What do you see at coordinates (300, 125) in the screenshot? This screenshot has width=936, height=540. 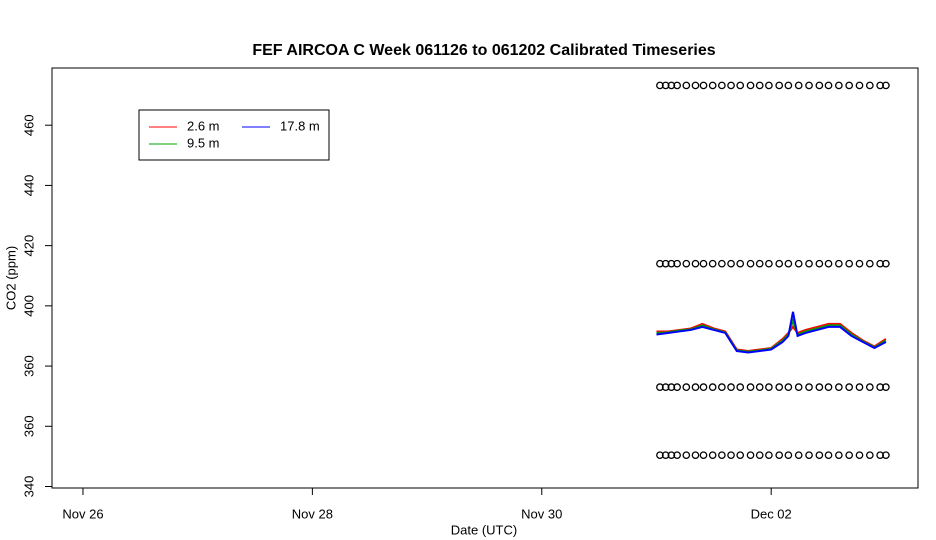 I see `legend-label: 17.8 m` at bounding box center [300, 125].